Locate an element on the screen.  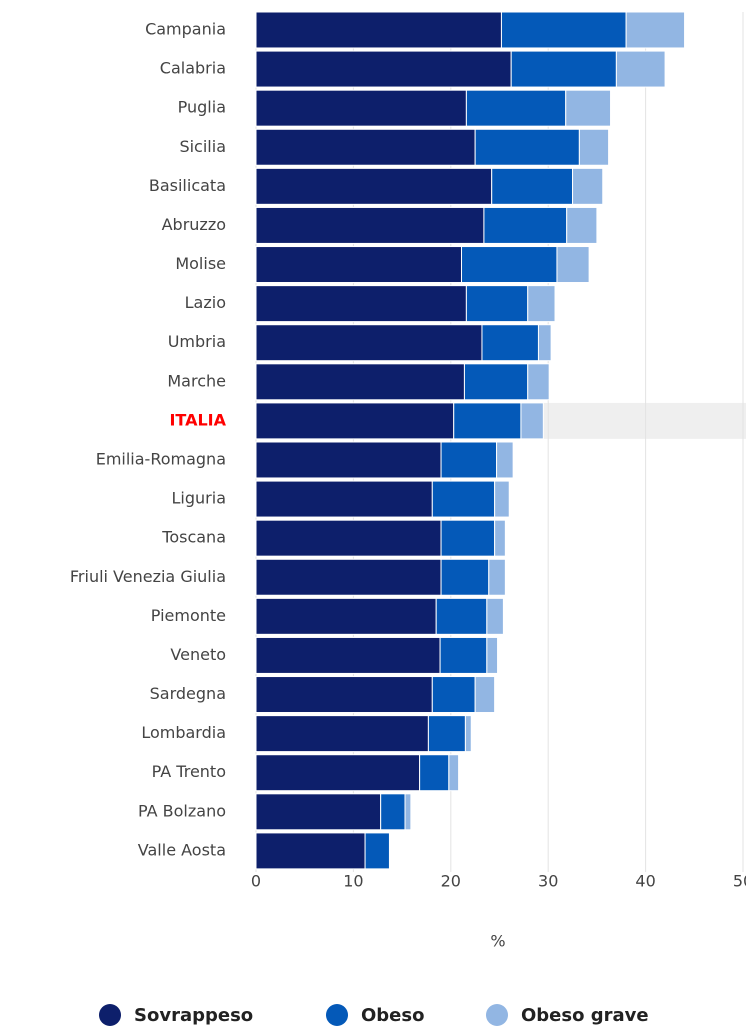
x-tick-label: 0 is located at coordinates (256, 881).